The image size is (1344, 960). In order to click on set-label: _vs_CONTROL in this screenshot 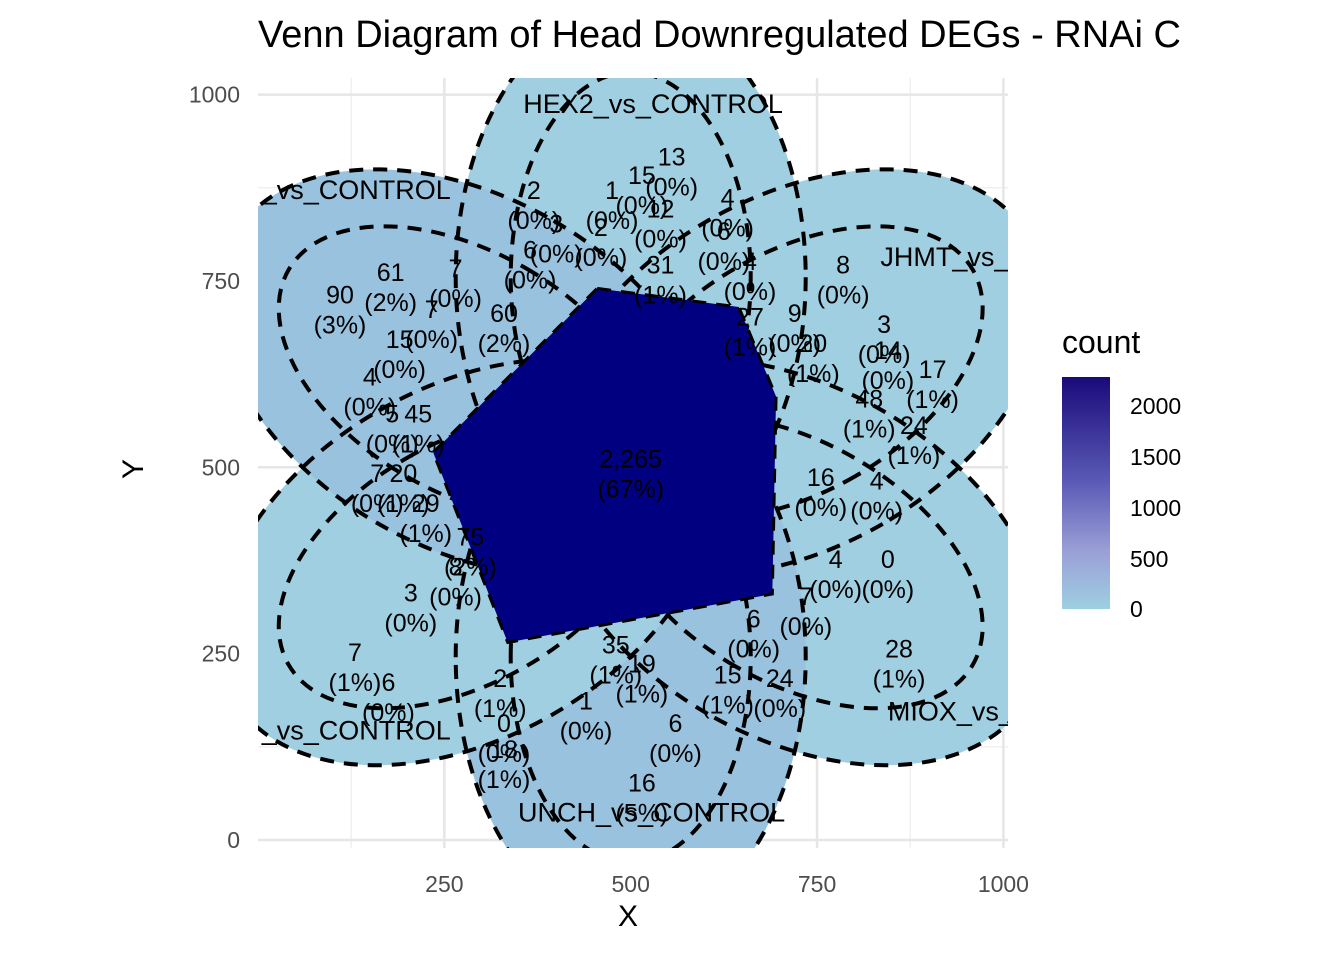, I will do `click(356, 190)`.